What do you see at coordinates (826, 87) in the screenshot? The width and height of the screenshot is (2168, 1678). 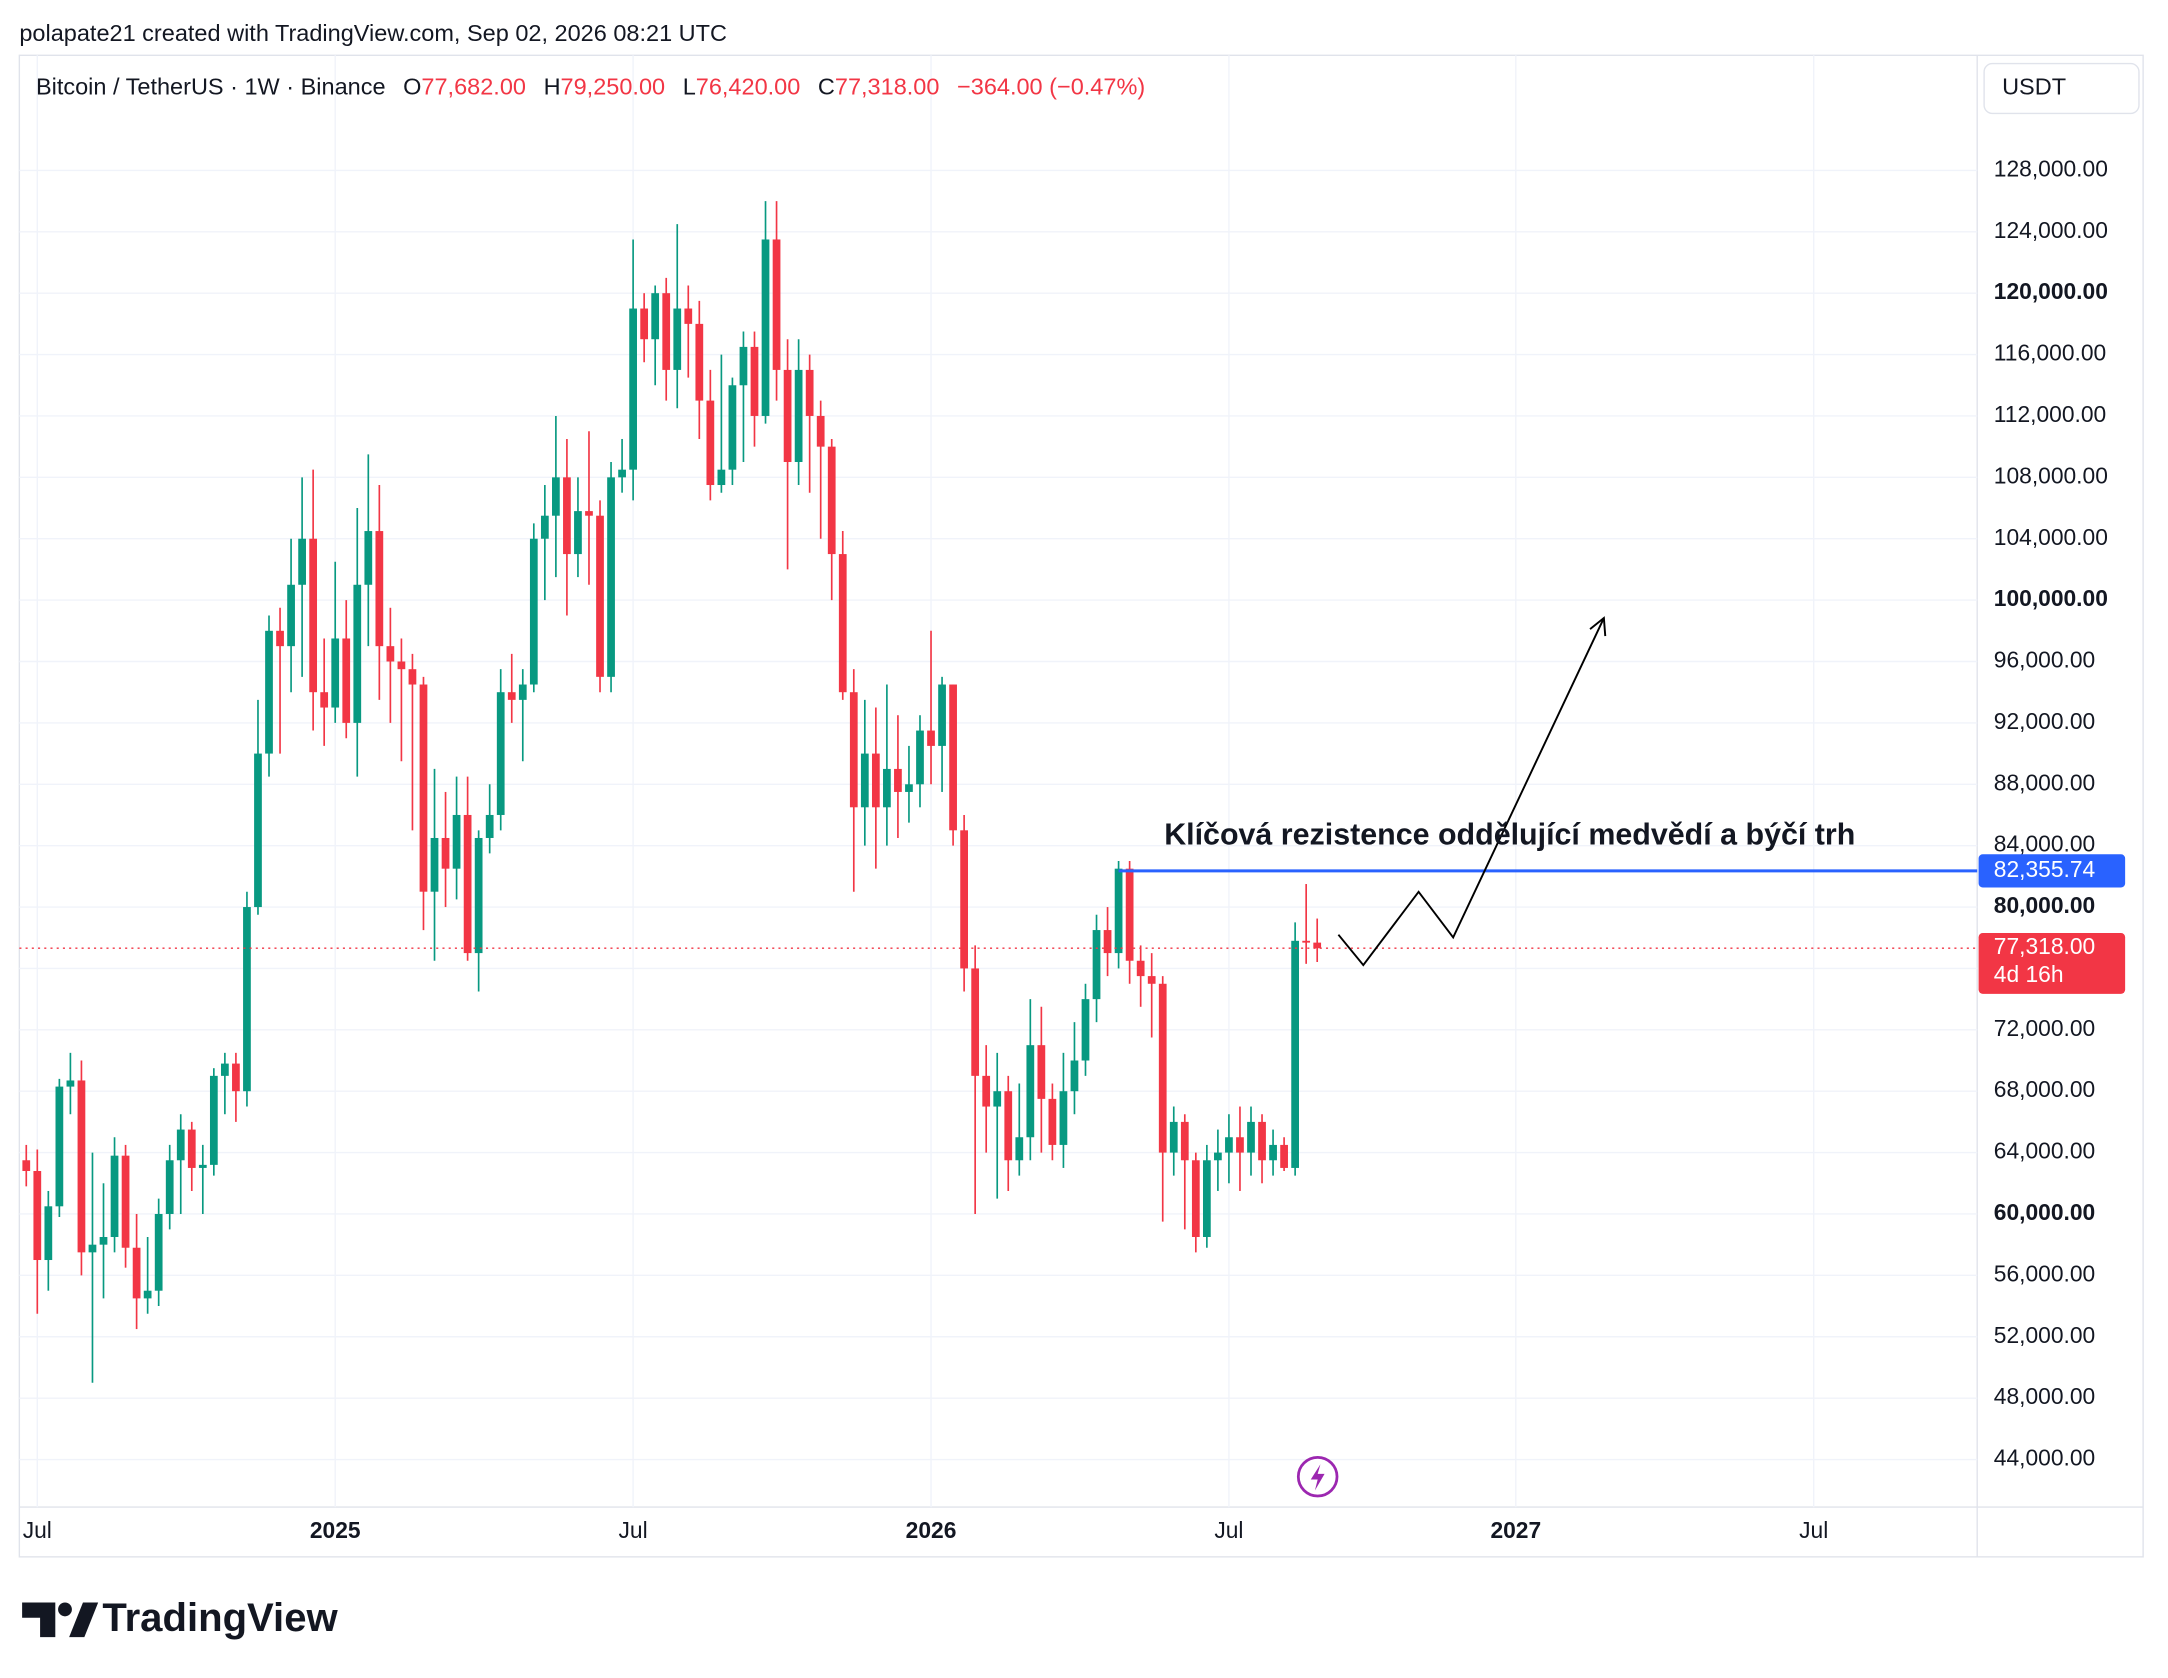 I see `legend-key: C` at bounding box center [826, 87].